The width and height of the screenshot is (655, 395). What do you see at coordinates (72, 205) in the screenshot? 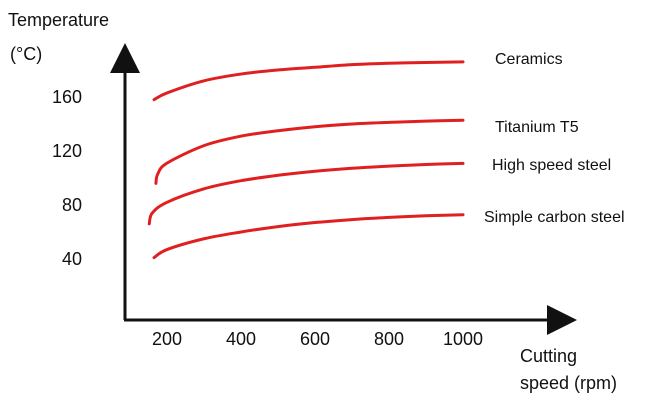
I see `y-tick-label: 80` at bounding box center [72, 205].